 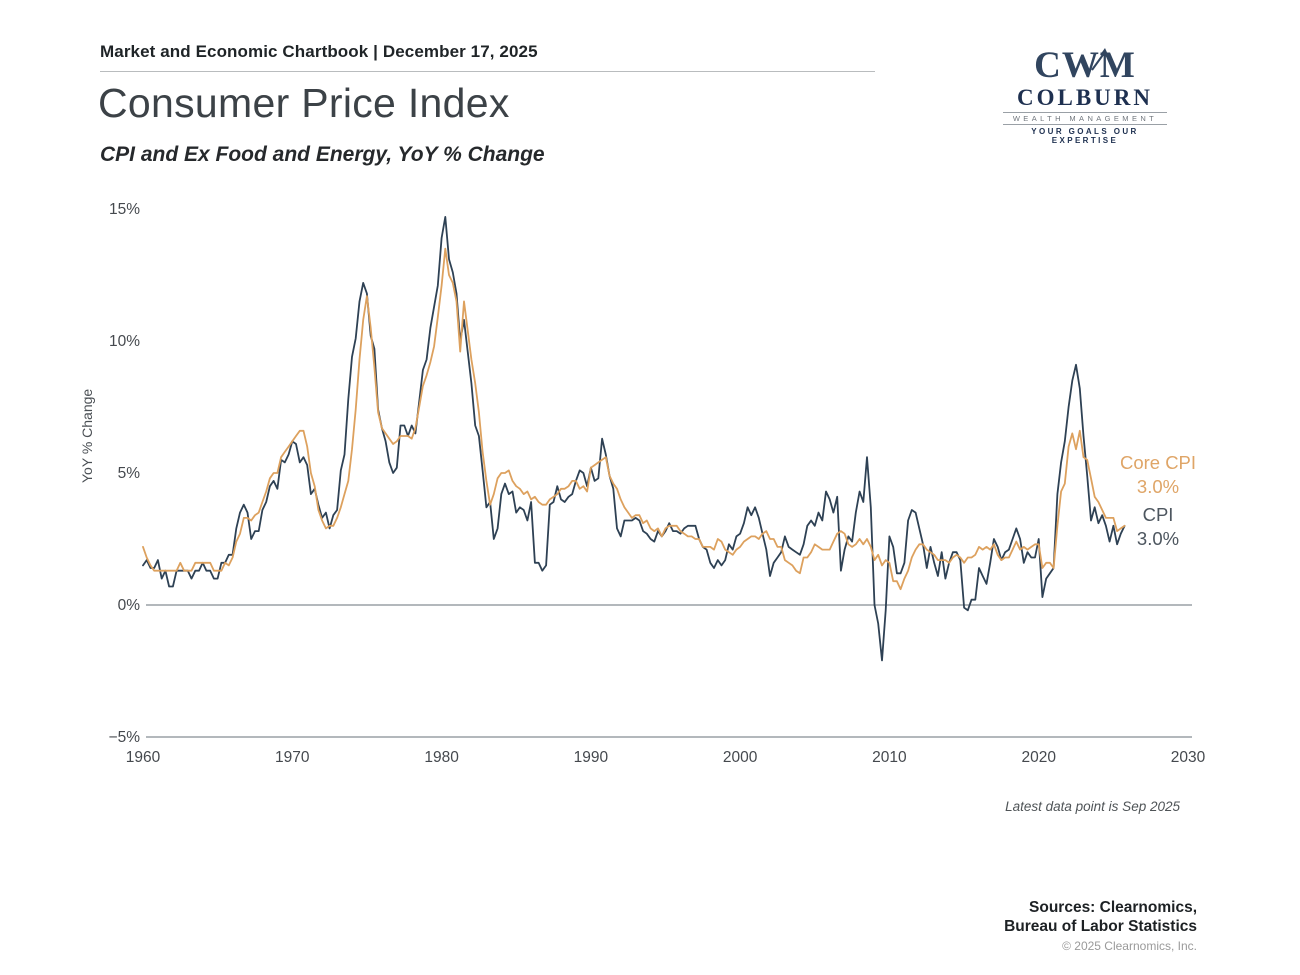 I want to click on y-tick--5: −5%, so click(x=125, y=737).